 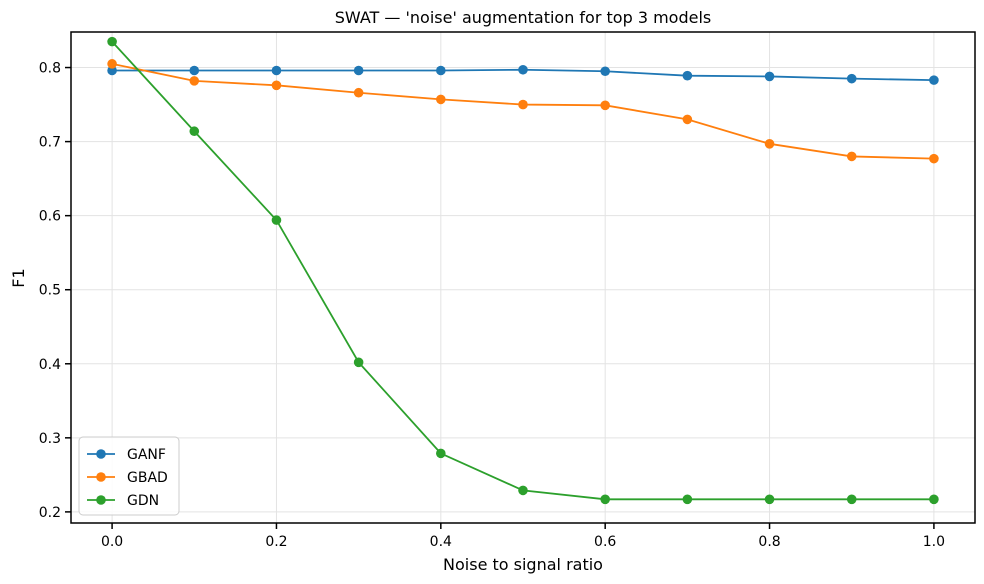 I want to click on y-tick-label: 0.7, so click(x=50, y=143).